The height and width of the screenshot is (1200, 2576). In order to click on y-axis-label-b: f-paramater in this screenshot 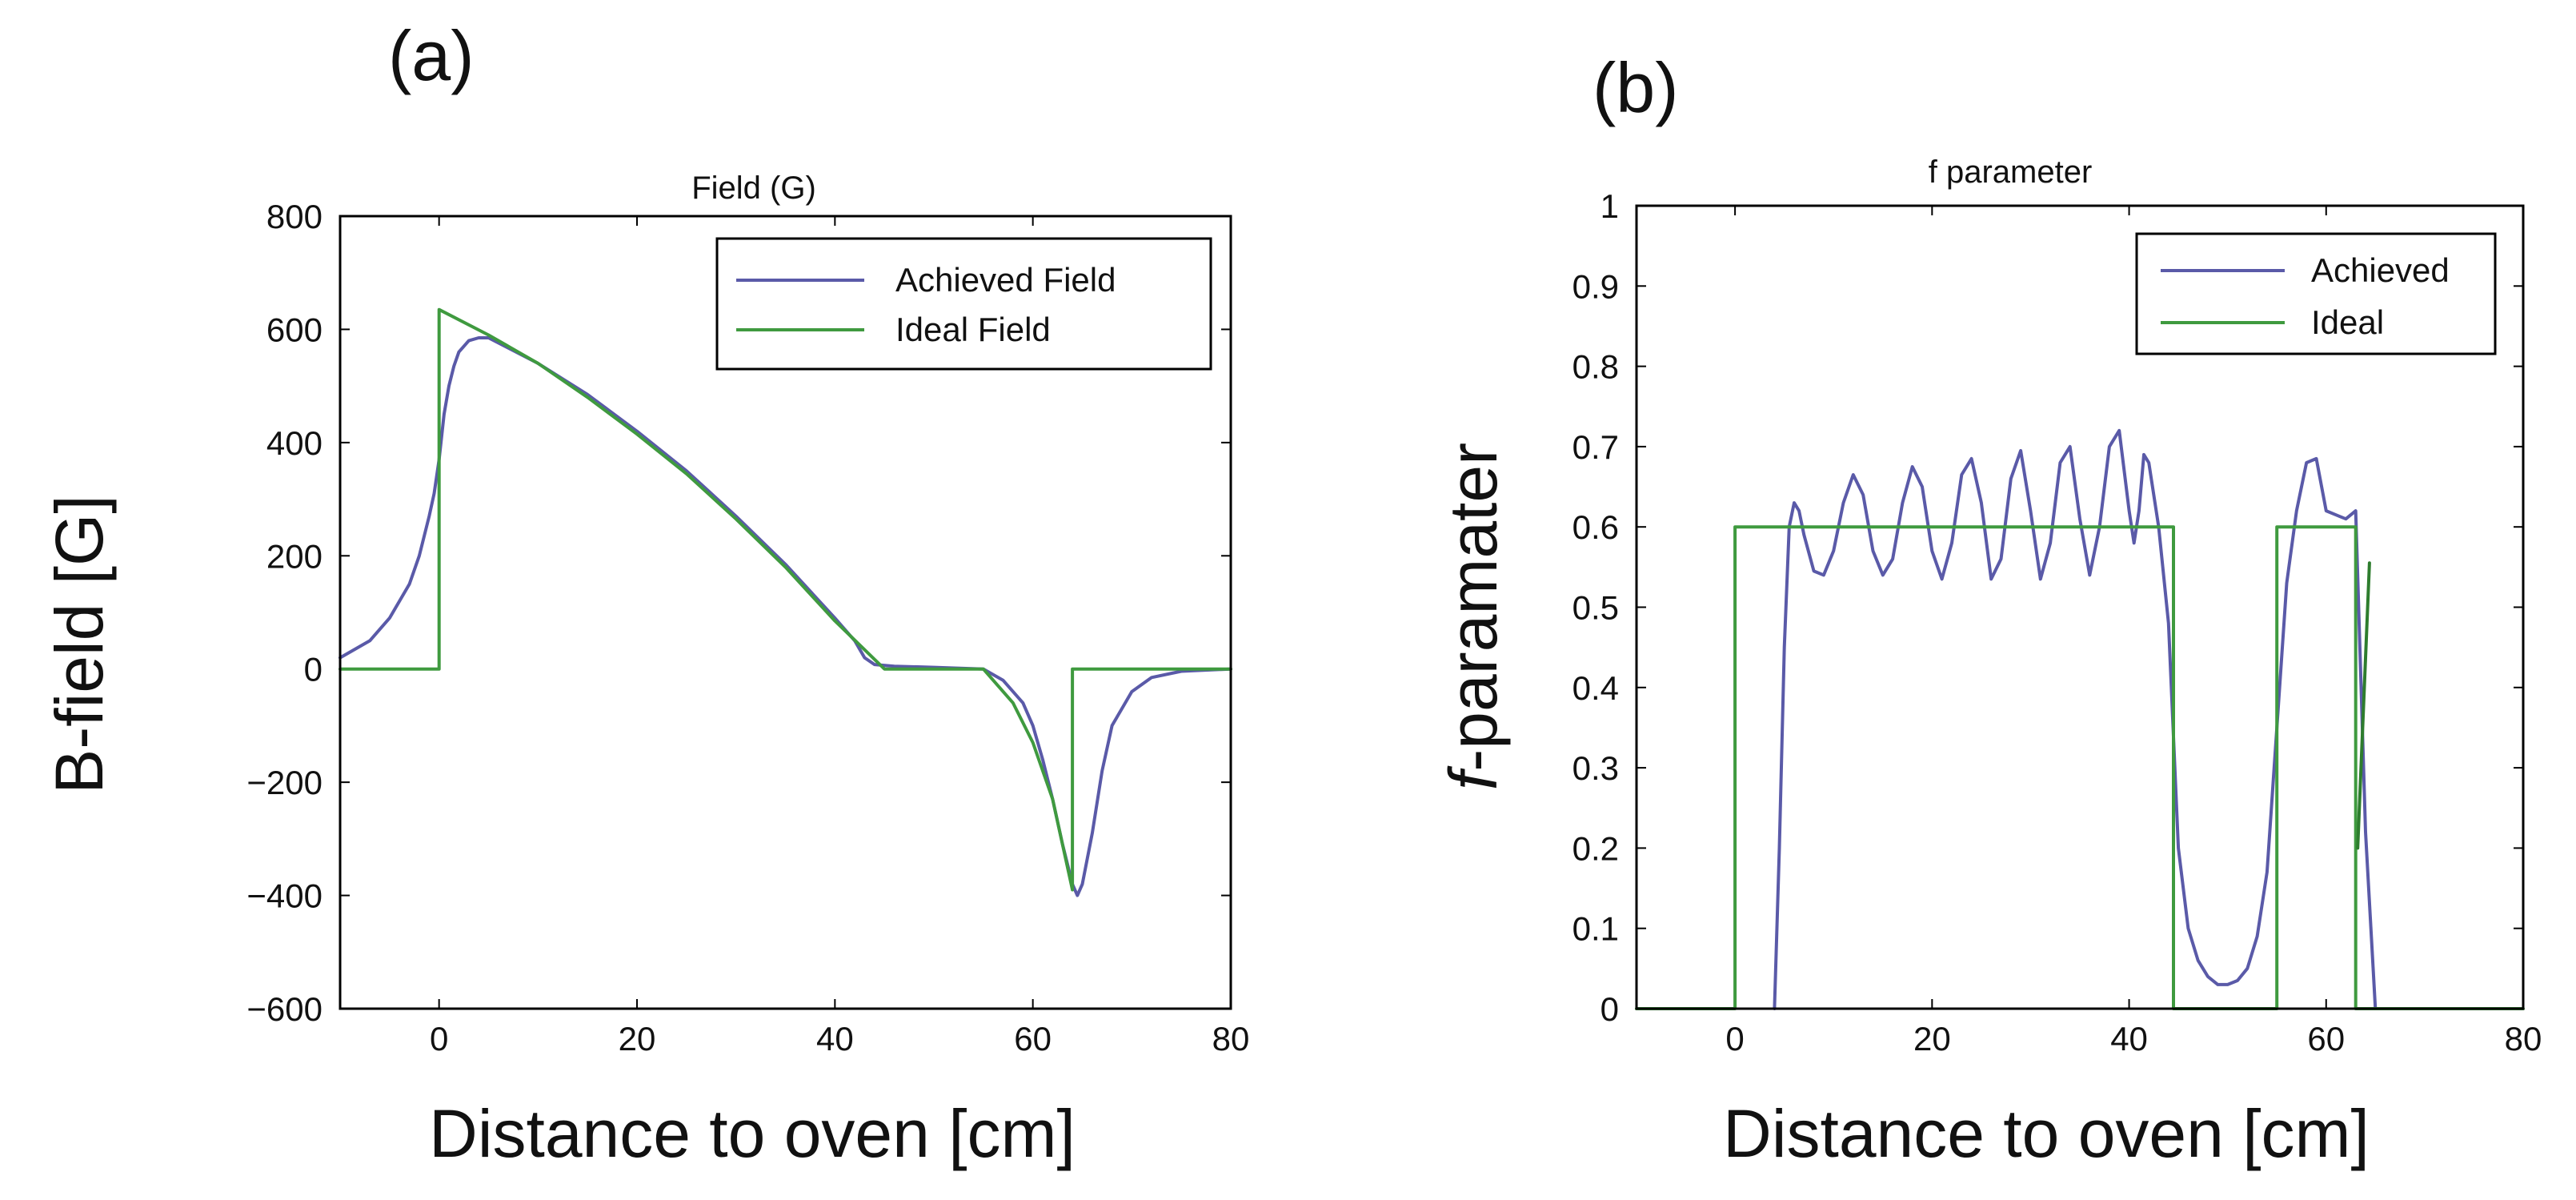, I will do `click(1473, 616)`.